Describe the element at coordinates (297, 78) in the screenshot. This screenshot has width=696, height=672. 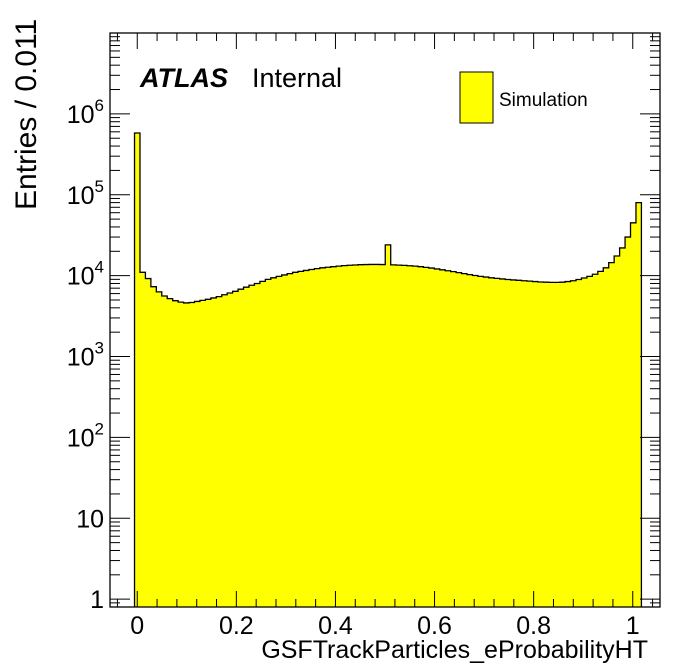
I see `atlas-status-label: Internal` at that location.